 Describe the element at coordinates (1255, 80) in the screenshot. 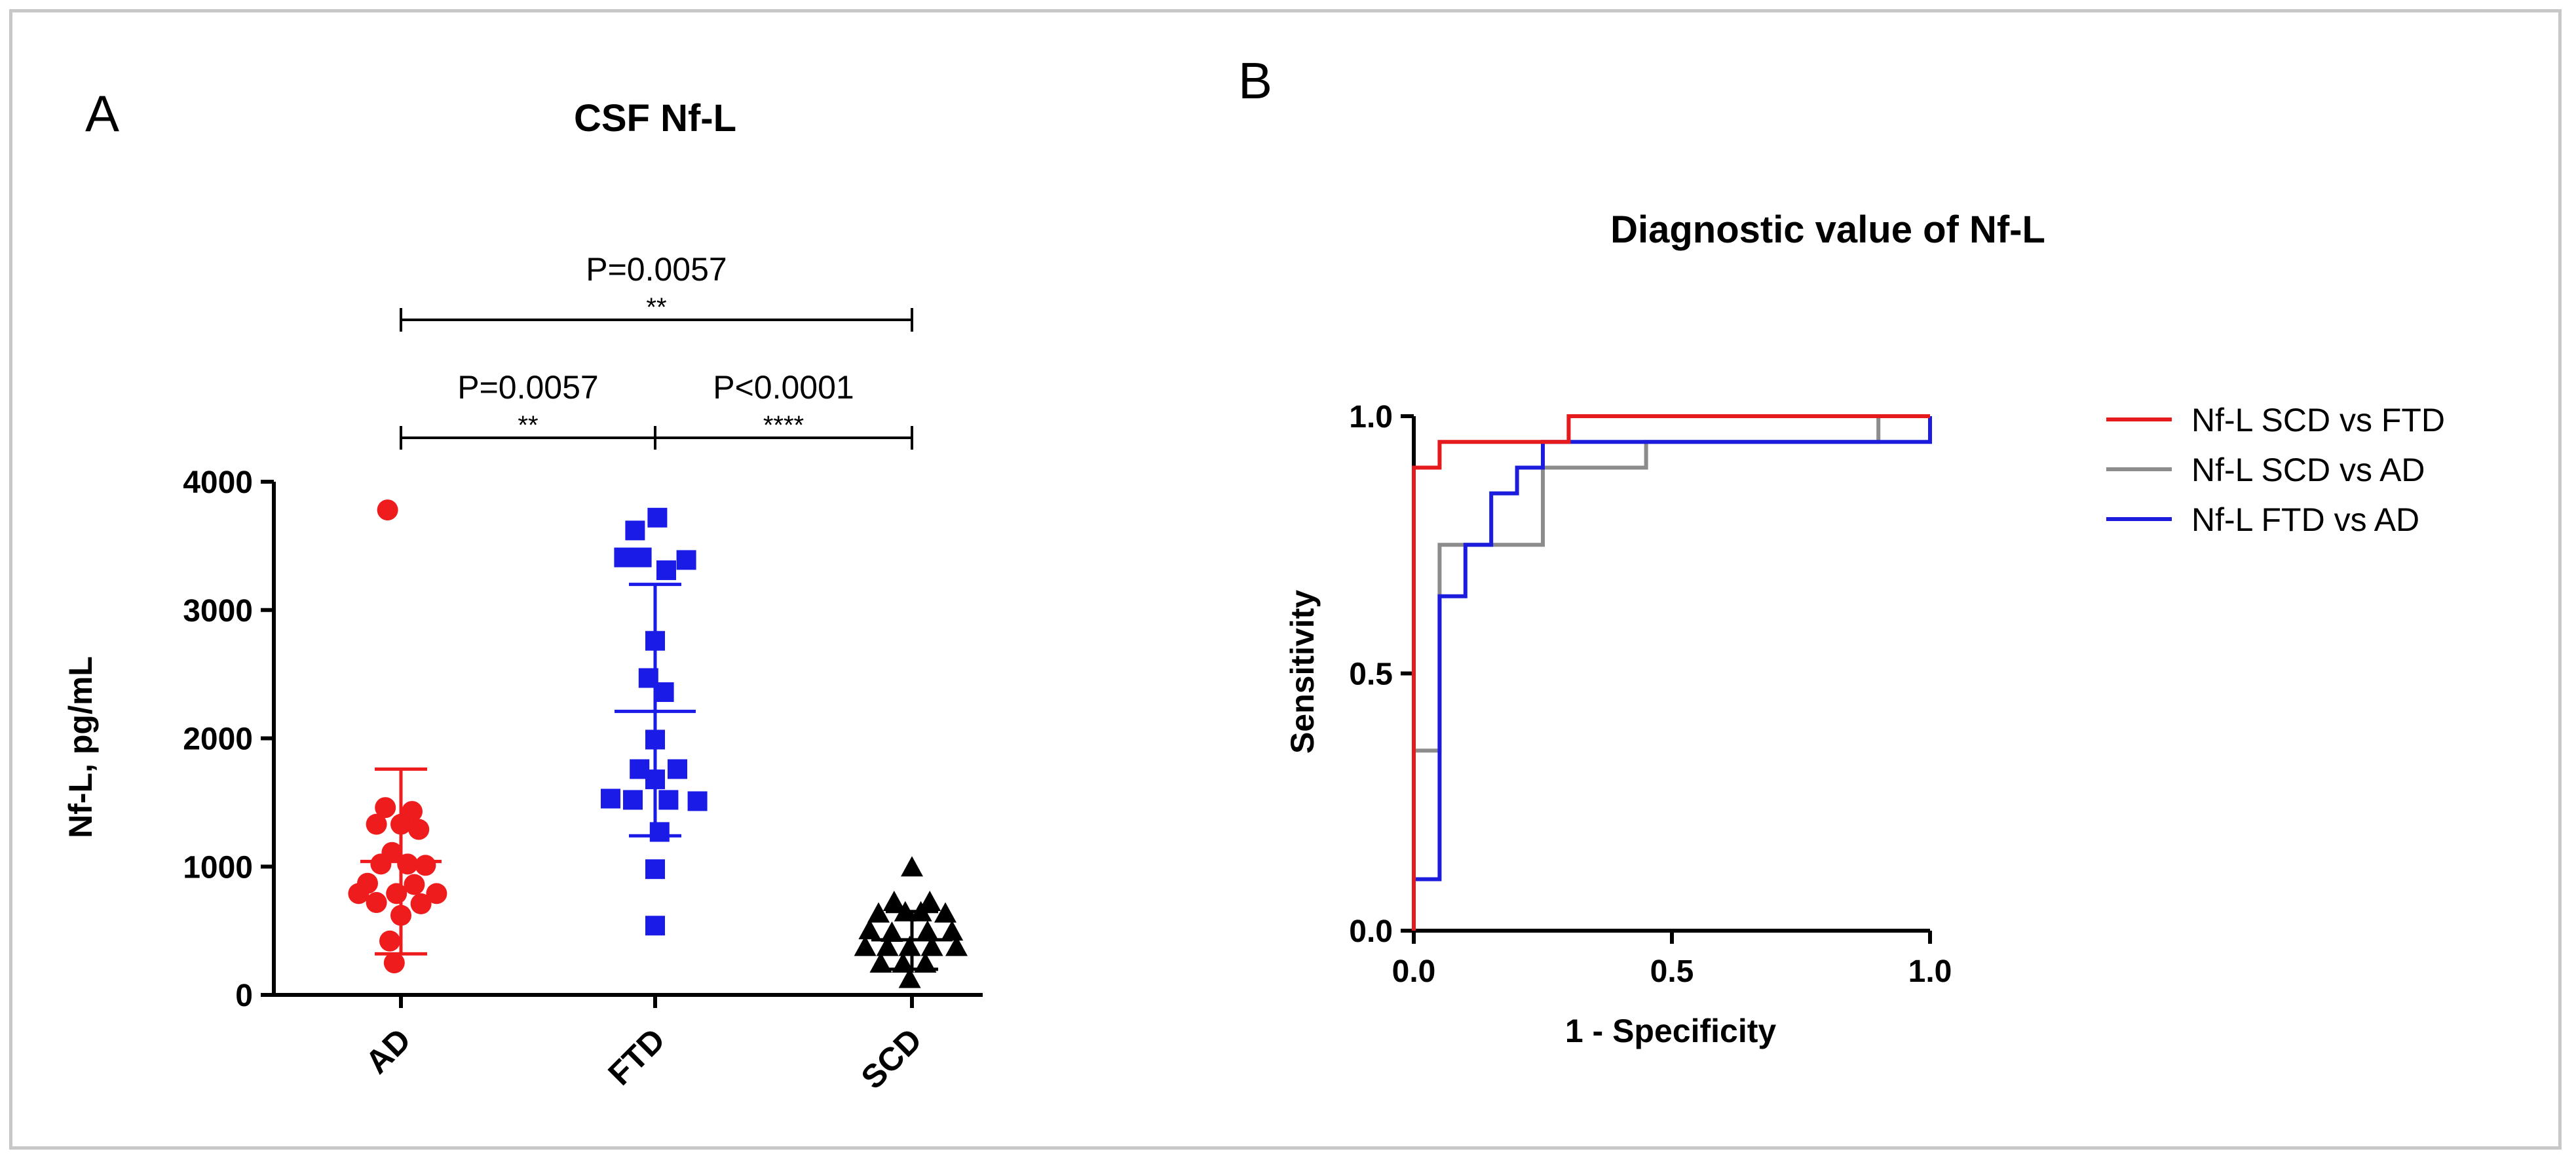

I see `panel-b-label: B` at that location.